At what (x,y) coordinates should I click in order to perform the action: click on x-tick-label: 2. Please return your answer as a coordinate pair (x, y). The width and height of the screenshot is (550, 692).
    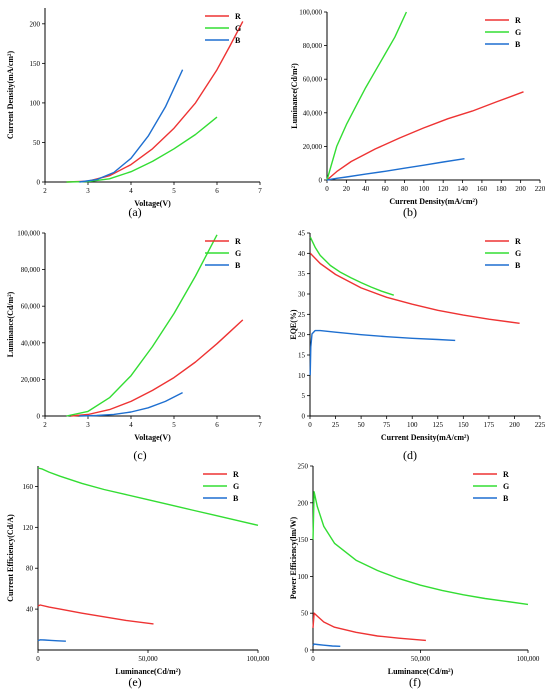
    Looking at the image, I should click on (45, 191).